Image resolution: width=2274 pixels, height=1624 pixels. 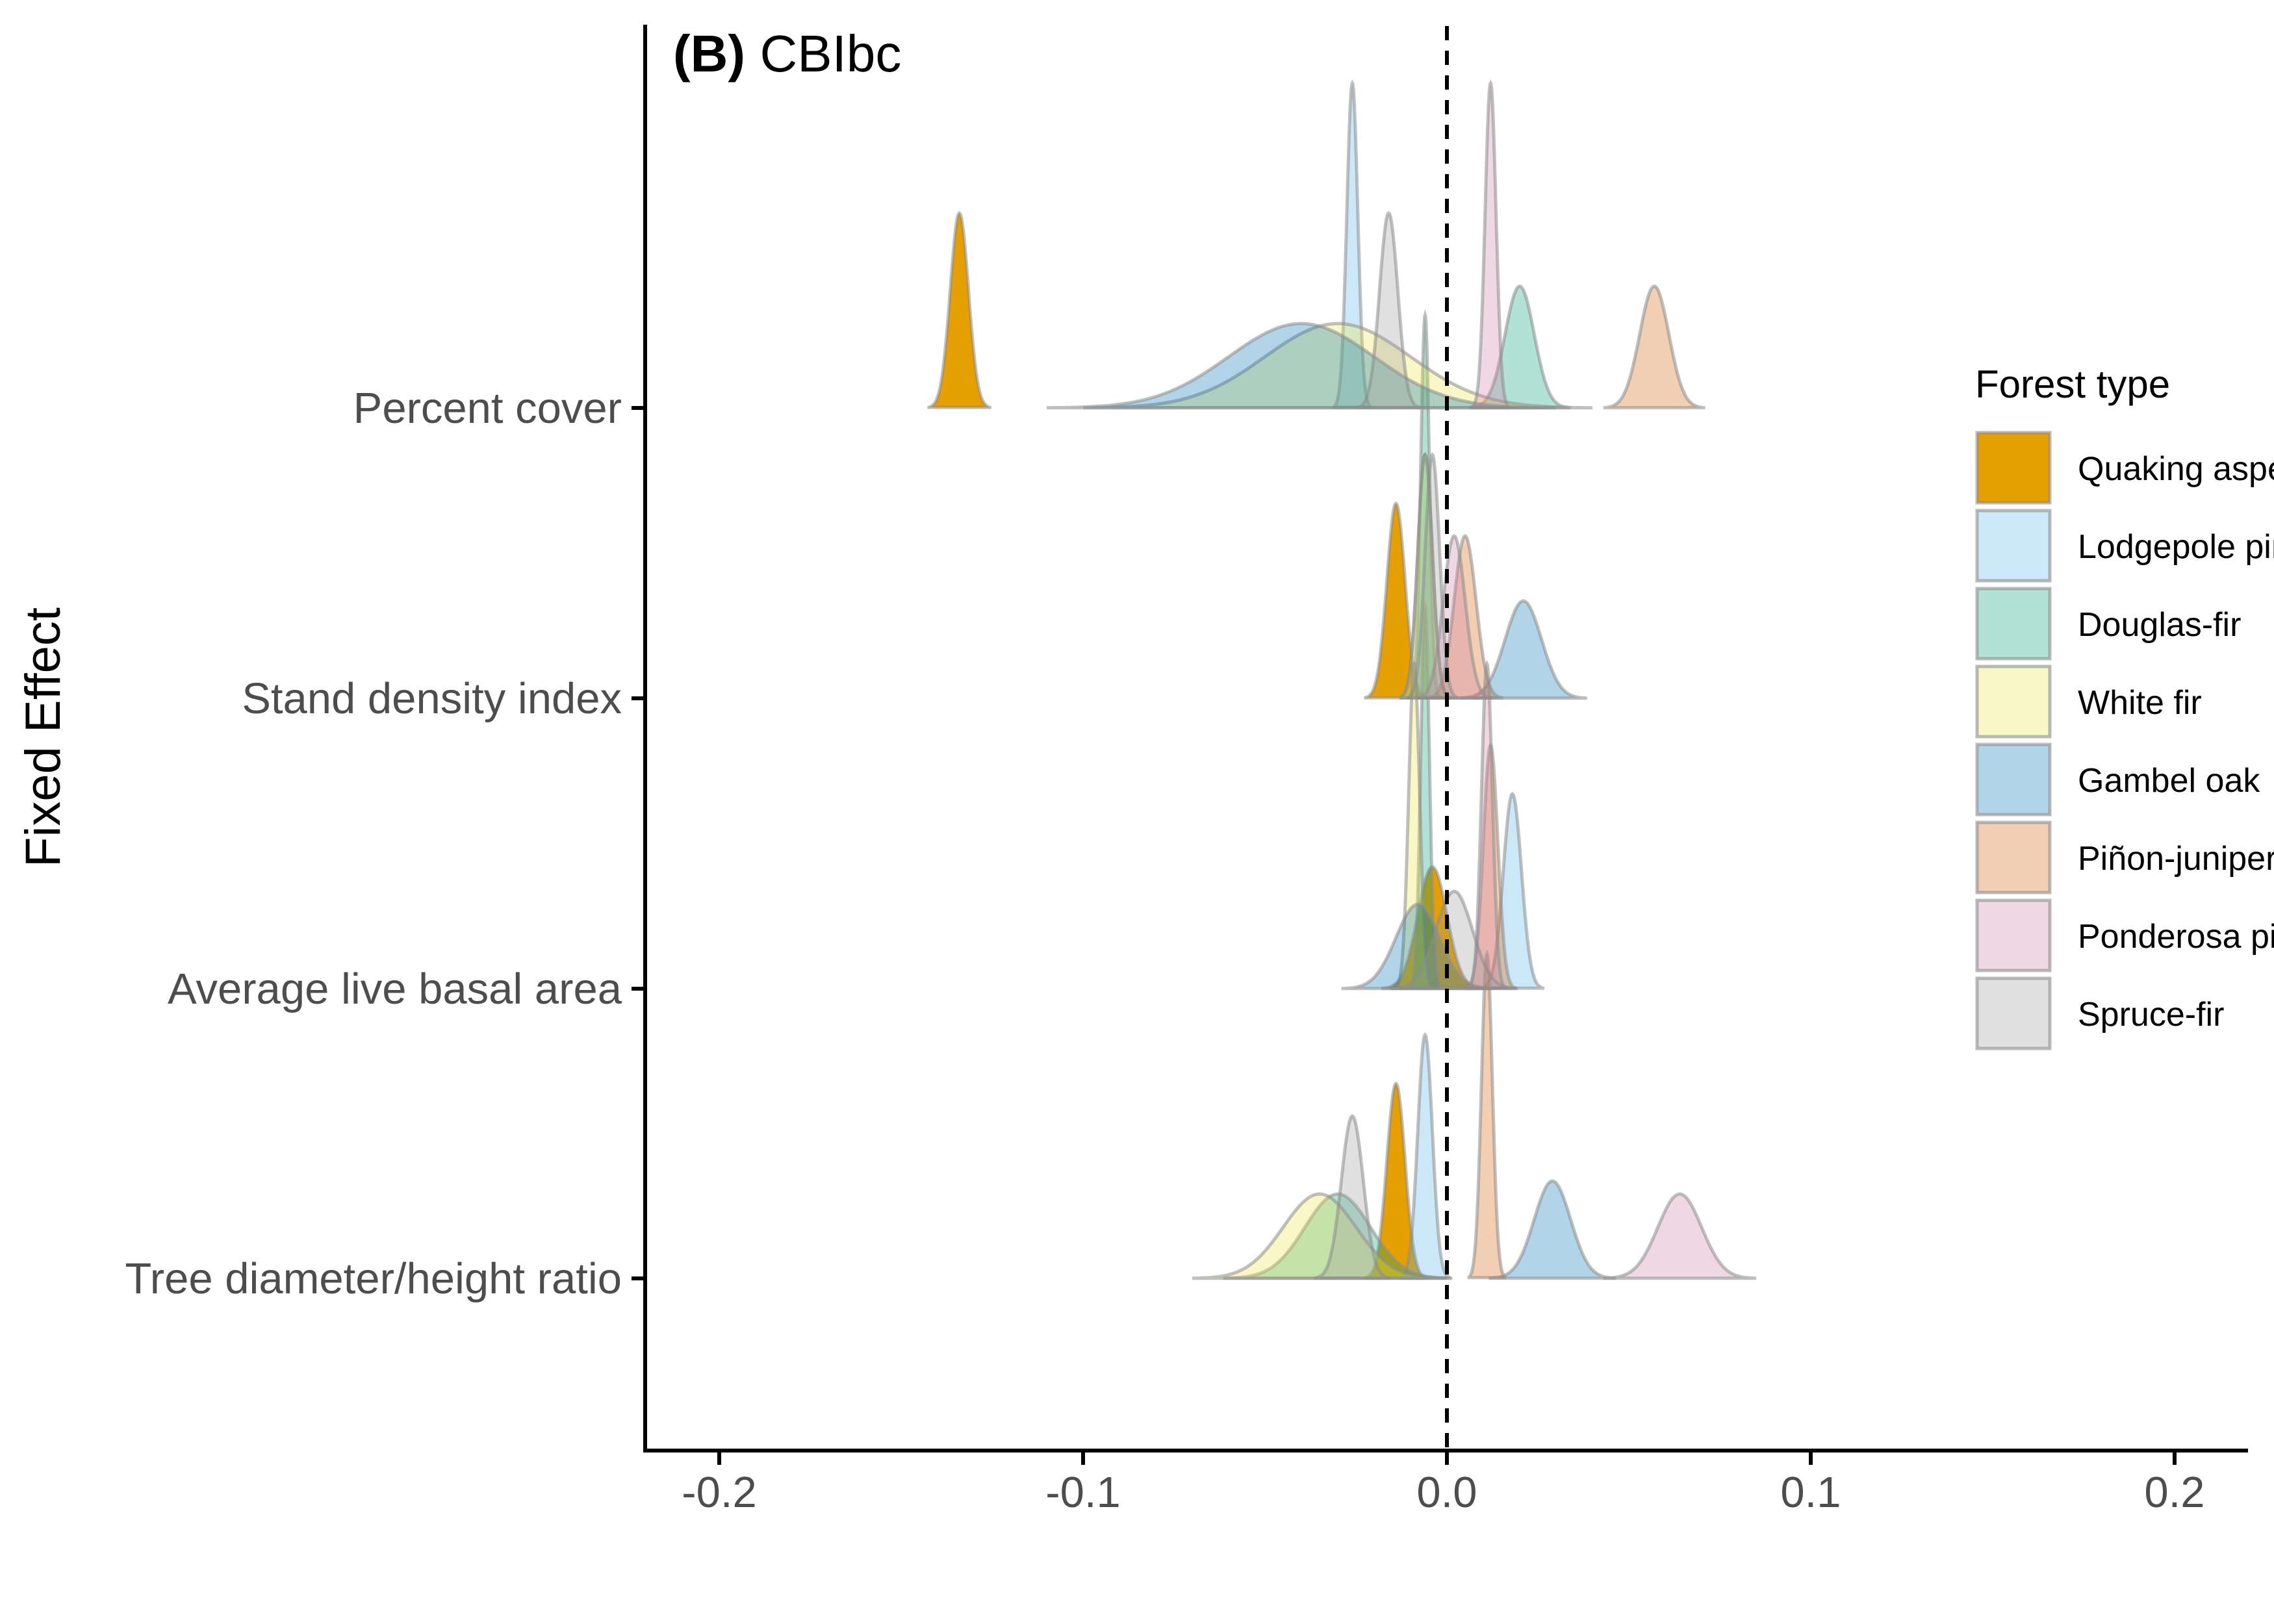 What do you see at coordinates (2176, 859) in the screenshot?
I see `legend-label: Piñon-juniper` at bounding box center [2176, 859].